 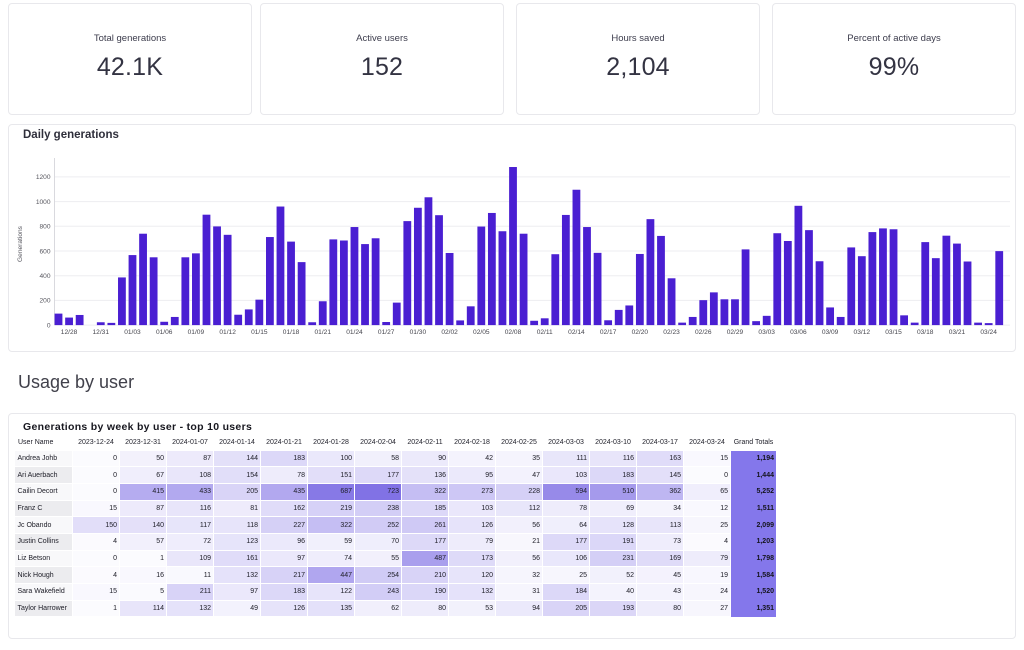 I want to click on svg-text: 03/06, so click(x=798, y=332).